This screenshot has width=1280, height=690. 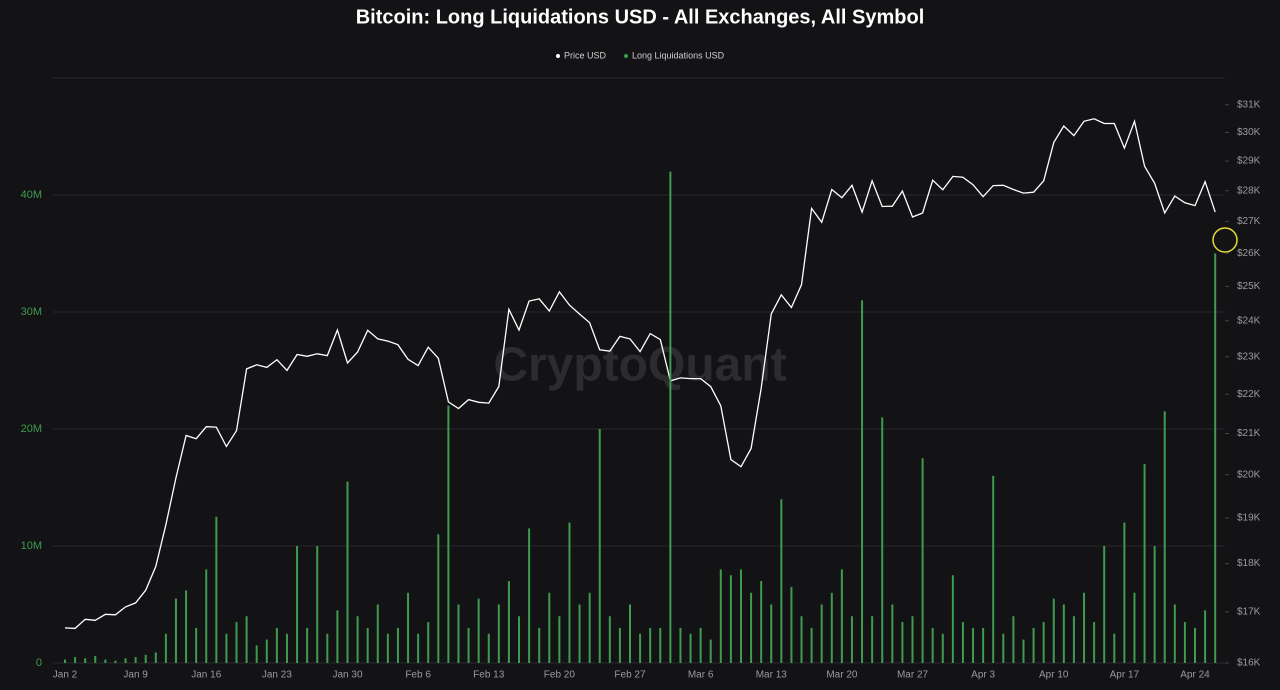 What do you see at coordinates (31, 312) in the screenshot?
I see `y-tick-label: 30M` at bounding box center [31, 312].